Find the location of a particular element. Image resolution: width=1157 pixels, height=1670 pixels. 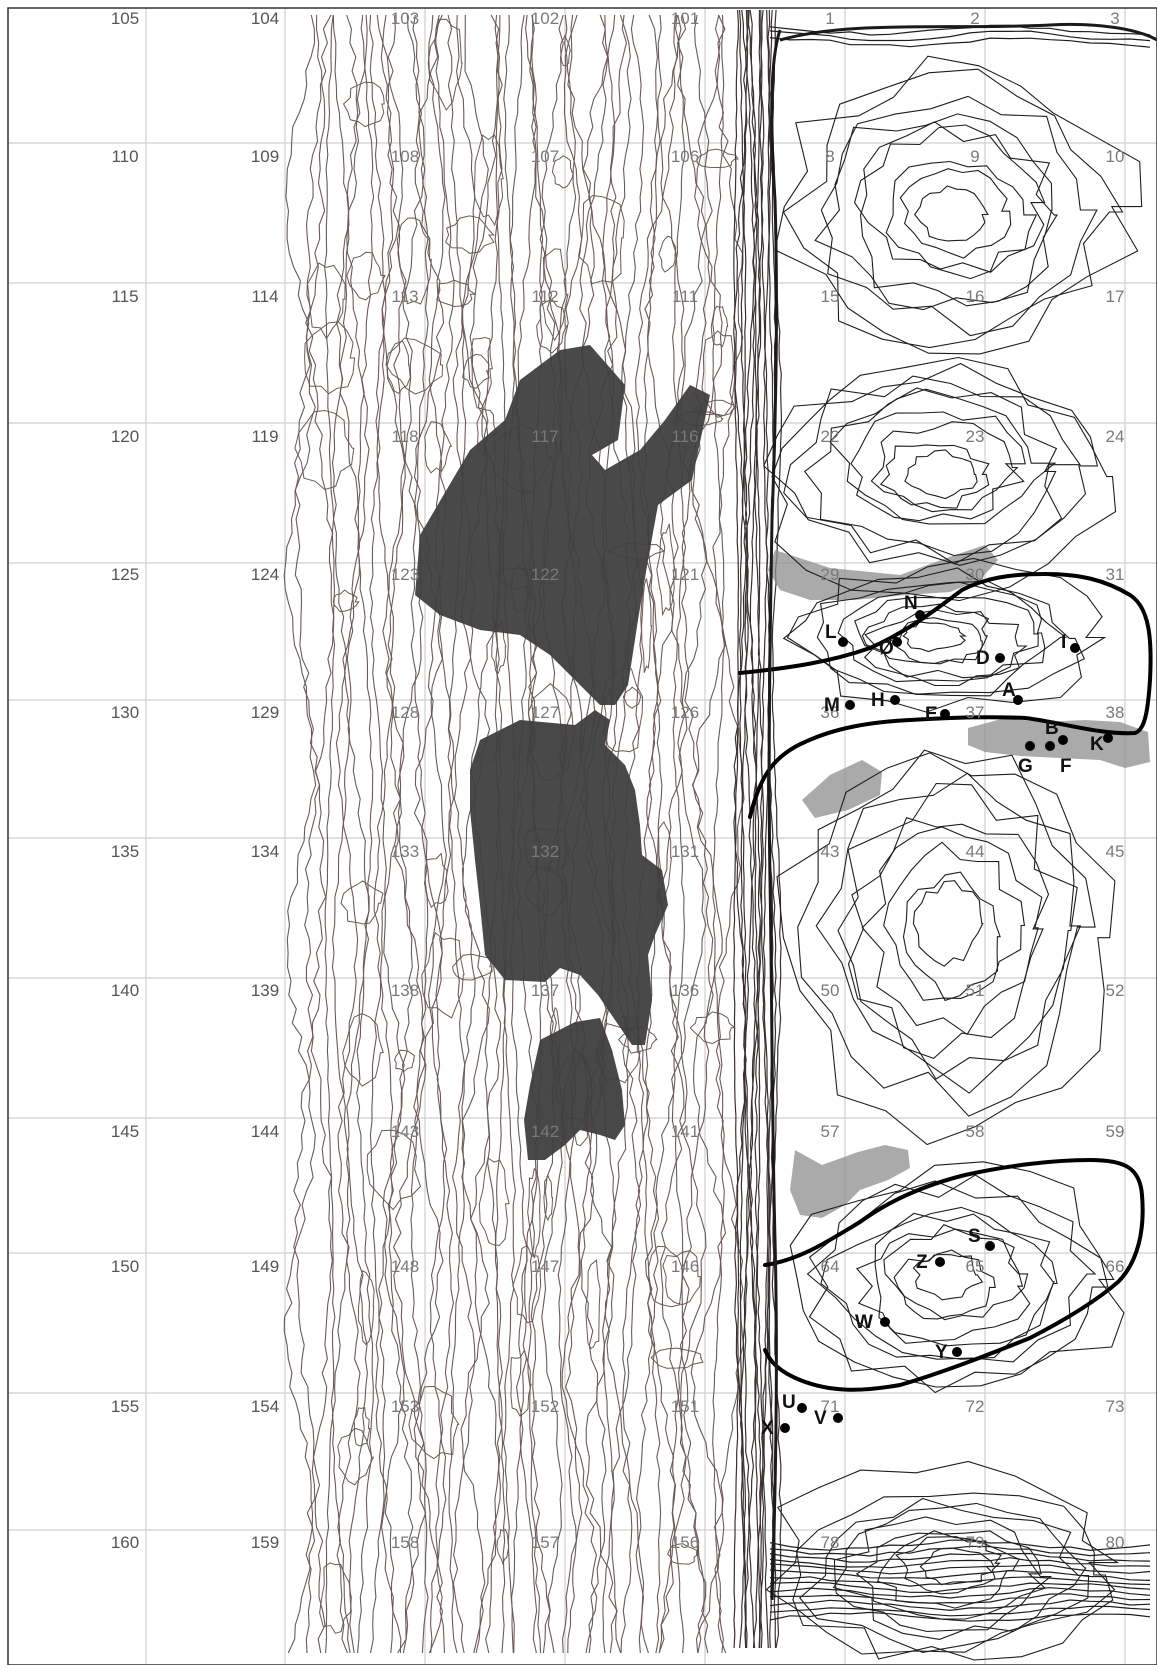

grid-cell-label: 106 is located at coordinates (685, 156).